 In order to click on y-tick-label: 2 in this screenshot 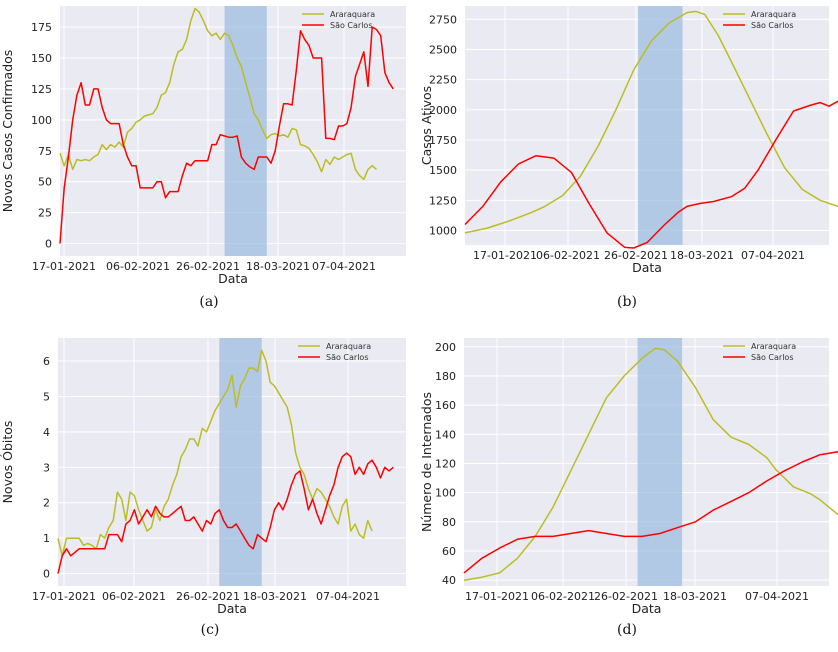, I will do `click(46, 503)`.